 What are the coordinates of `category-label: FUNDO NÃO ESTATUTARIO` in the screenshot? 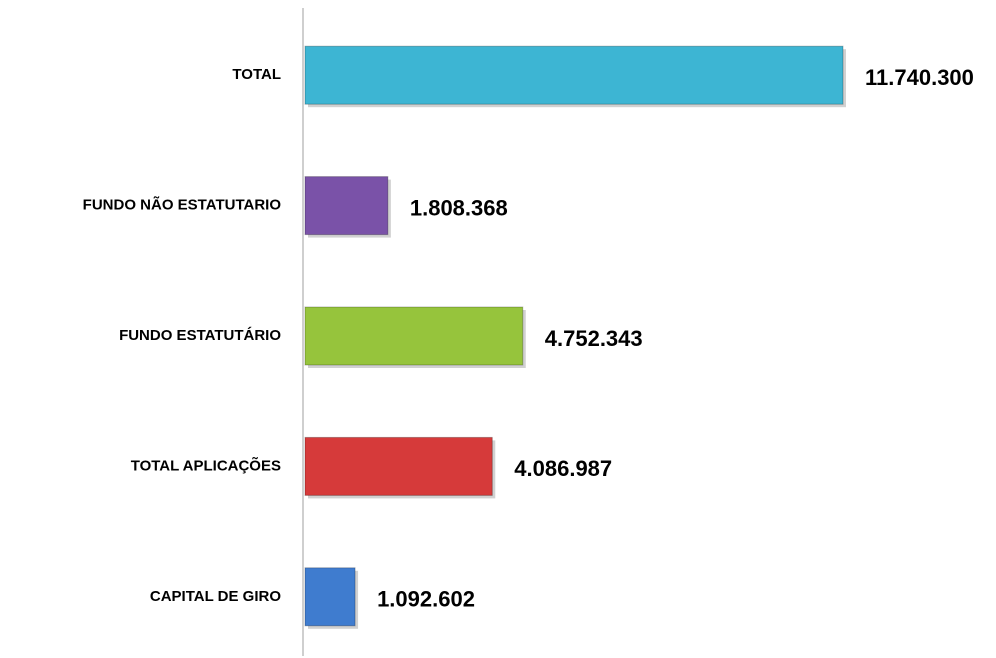 It's located at (182, 205).